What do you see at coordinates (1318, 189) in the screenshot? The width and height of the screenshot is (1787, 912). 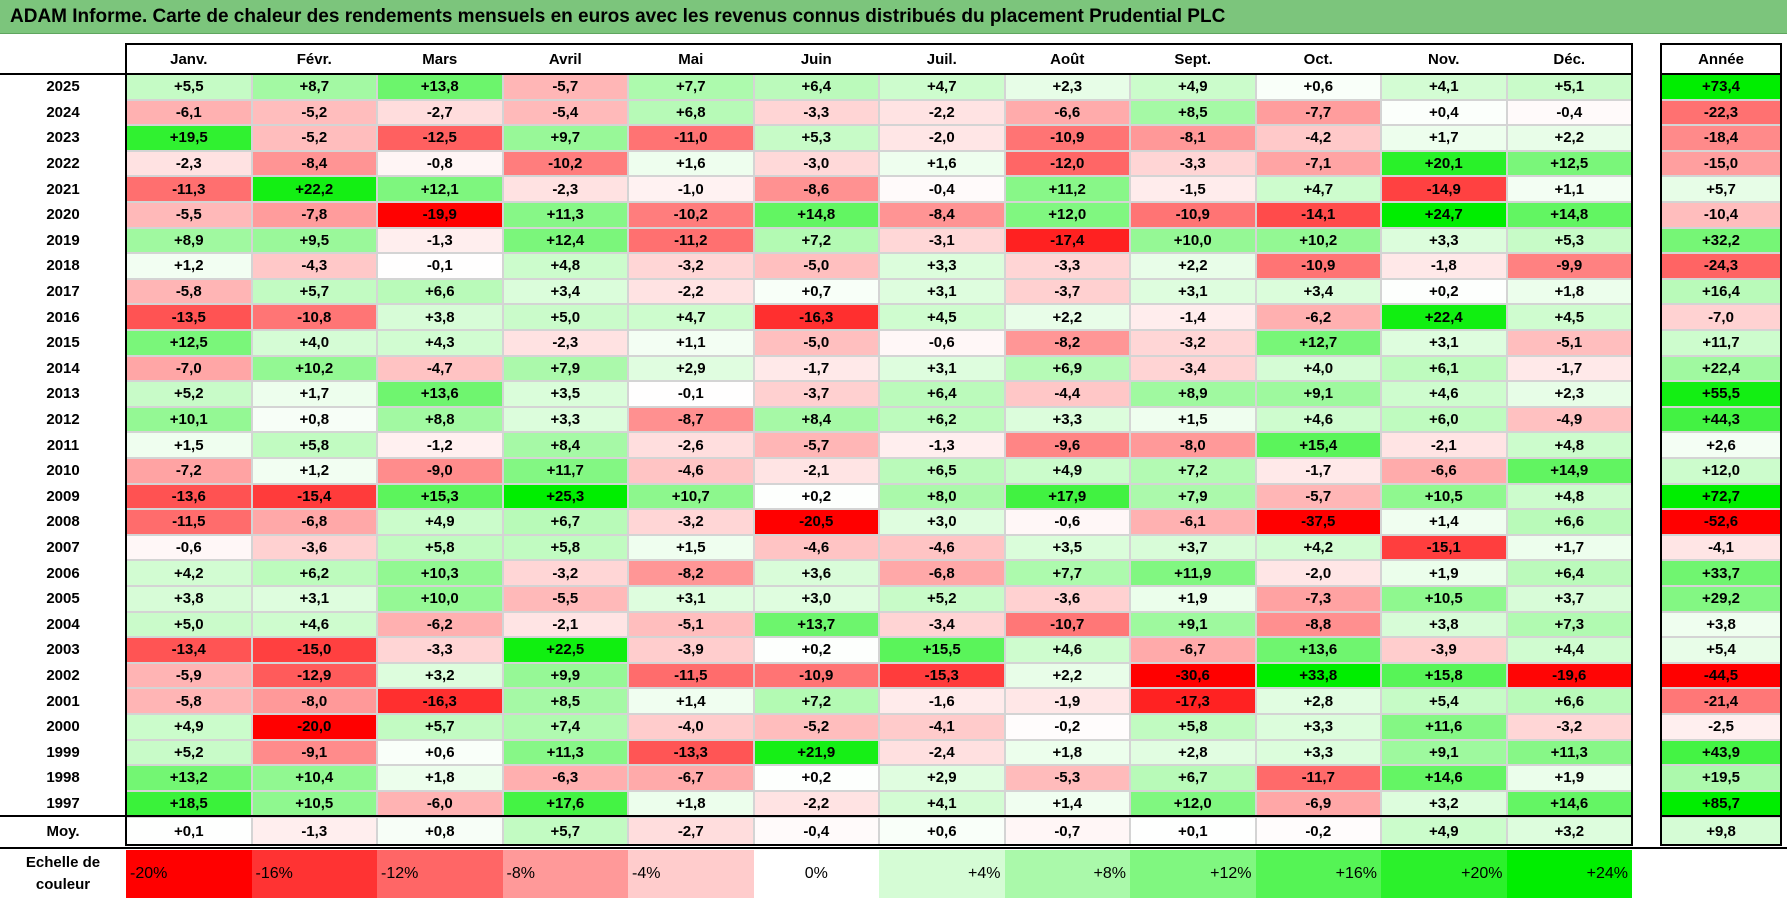 I see `heatmap-cell: +4,7` at bounding box center [1318, 189].